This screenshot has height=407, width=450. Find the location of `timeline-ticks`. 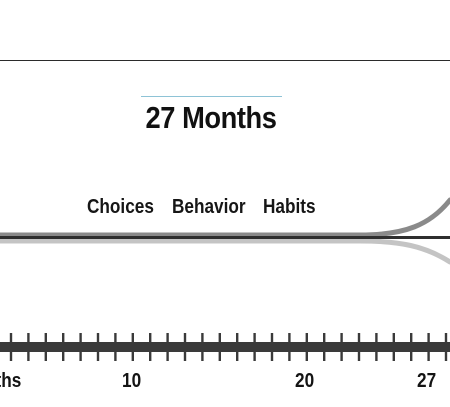

timeline-ticks is located at coordinates (228, 347).